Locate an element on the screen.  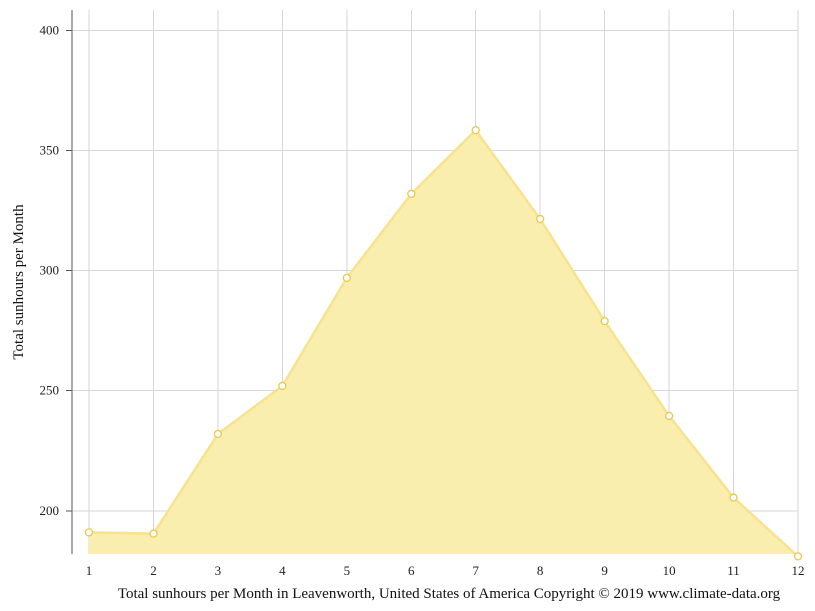
x-tick-label-5: 5 is located at coordinates (347, 570).